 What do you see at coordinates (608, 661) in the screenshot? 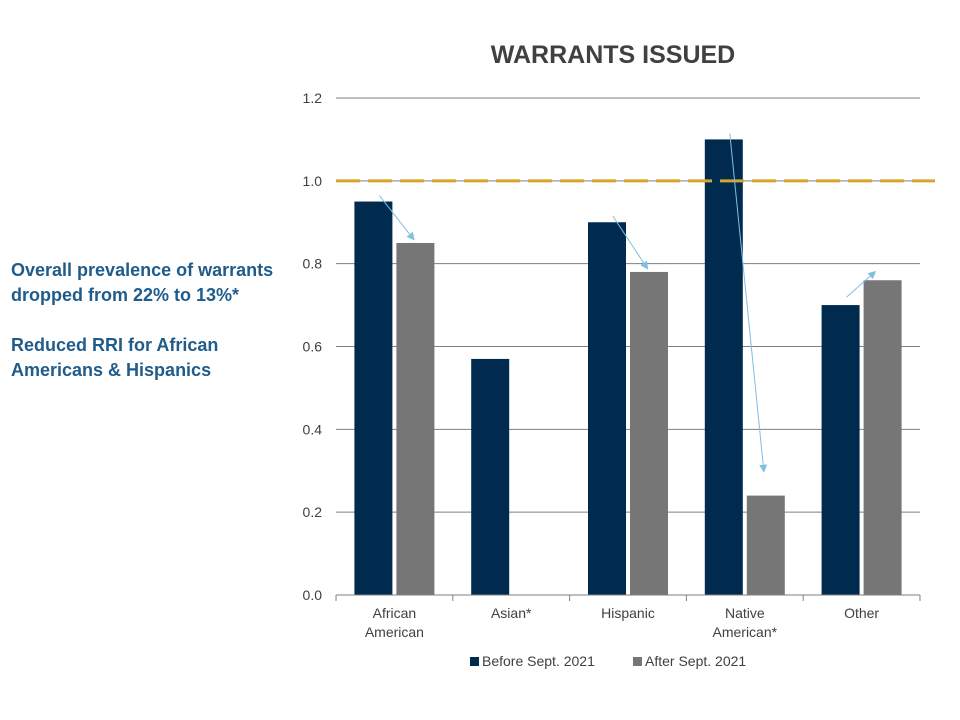
I see `legend: Before Sept. 2021 After Sept. 2021` at bounding box center [608, 661].